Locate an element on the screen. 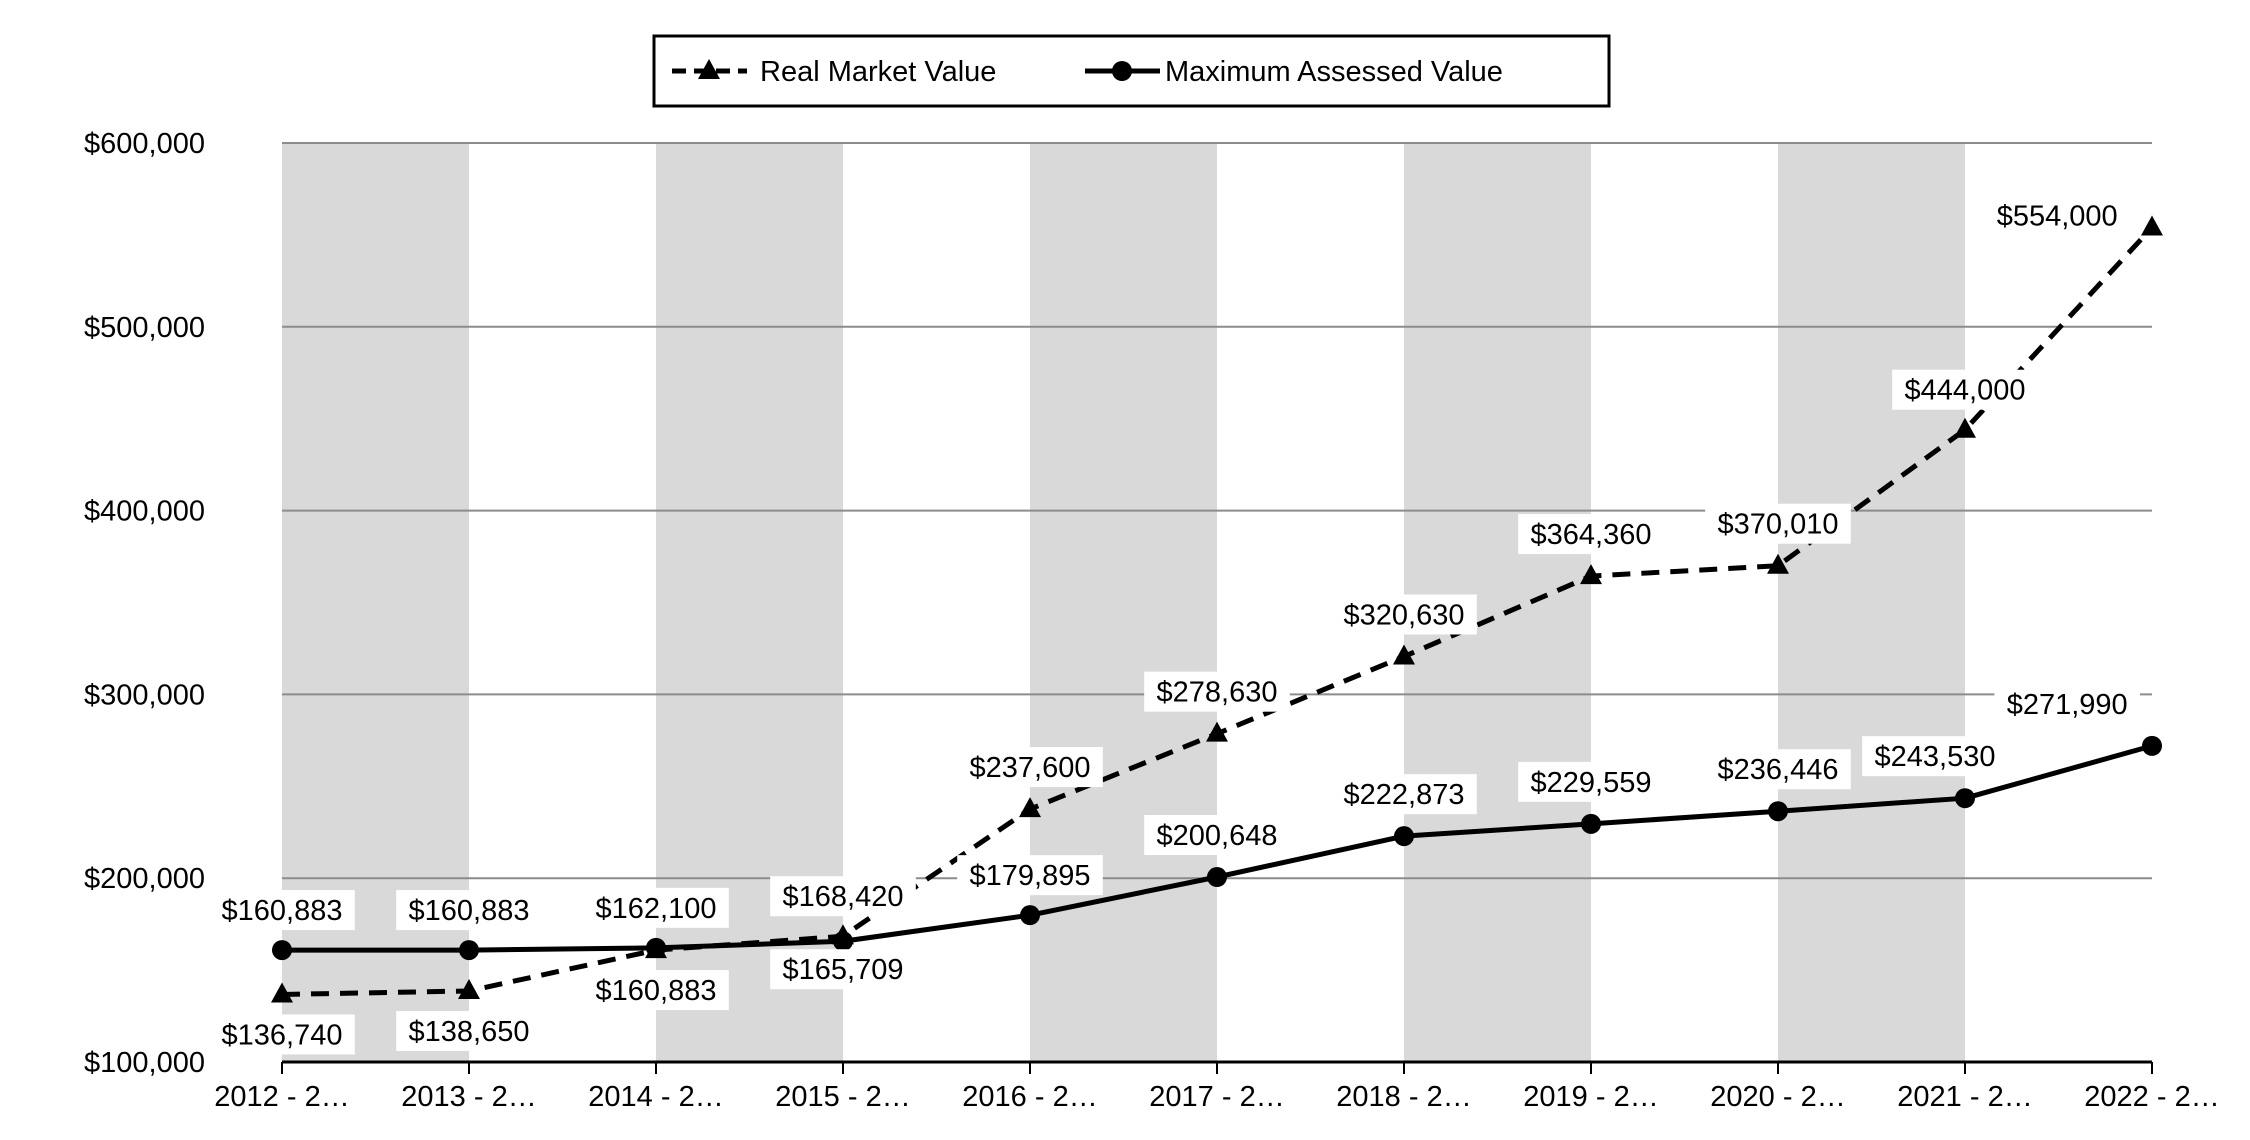 This screenshot has width=2250, height=1140. data-label-group: $229,559 is located at coordinates (1591, 781).